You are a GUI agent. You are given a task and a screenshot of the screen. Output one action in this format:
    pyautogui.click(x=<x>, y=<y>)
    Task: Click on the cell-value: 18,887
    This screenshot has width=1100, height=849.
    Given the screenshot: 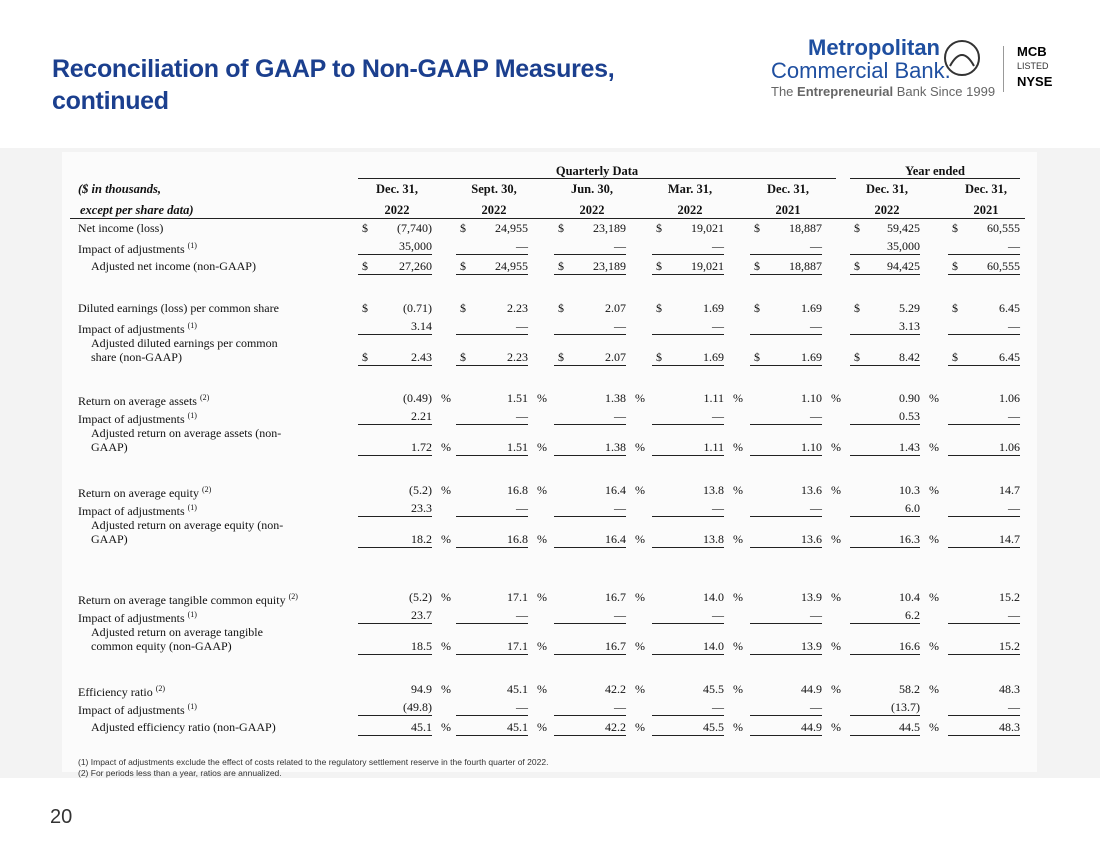 What is the action you would take?
    pyautogui.click(x=805, y=228)
    